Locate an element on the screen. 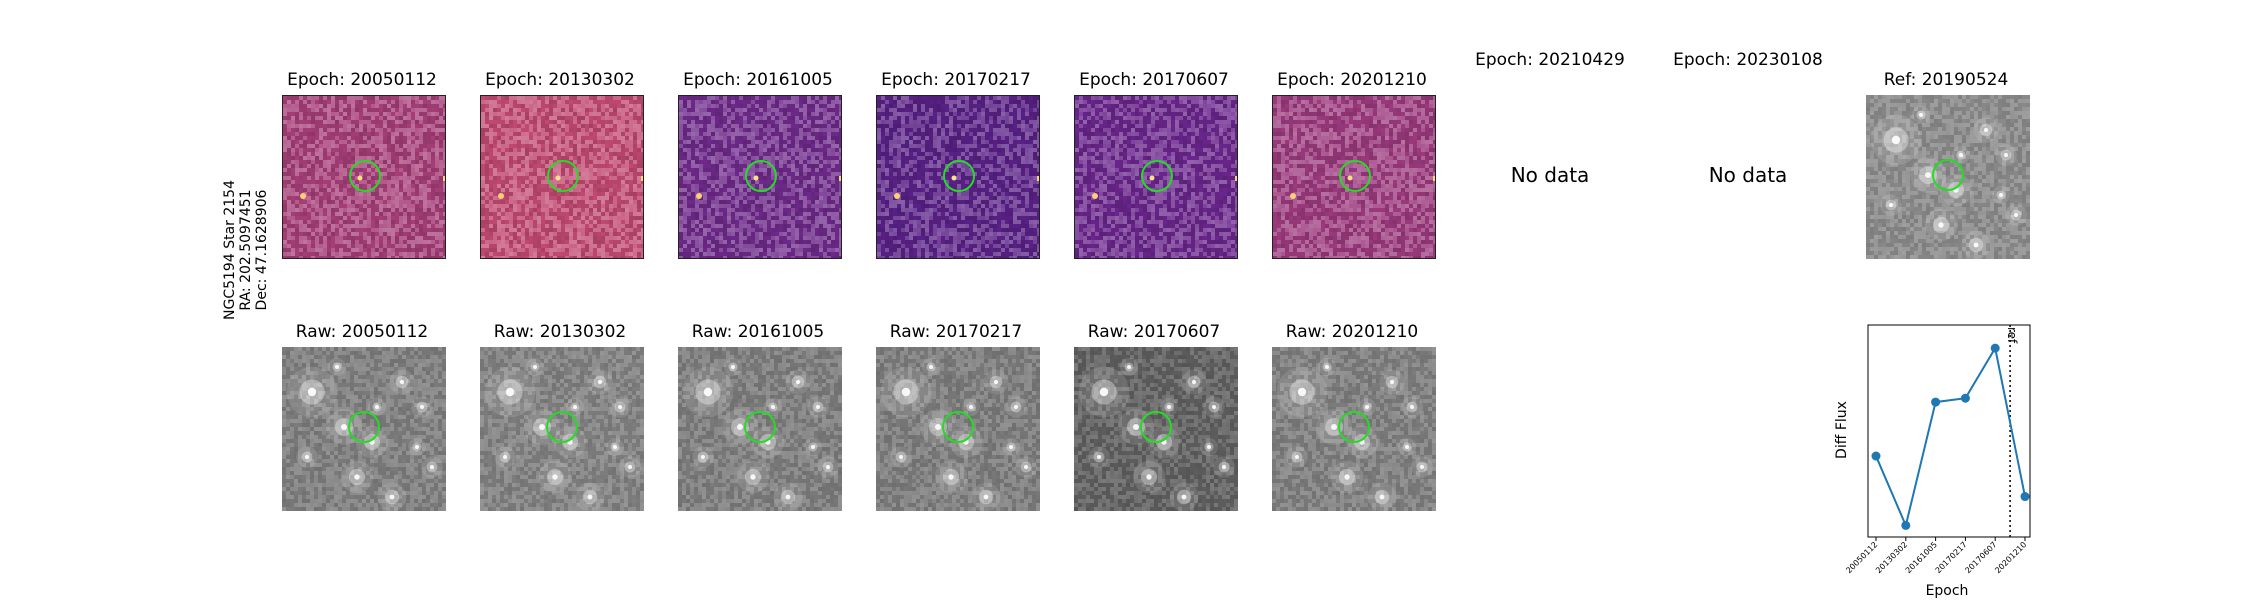 The image size is (2250, 600). diff-title: Epoch: 20130302 is located at coordinates (560, 80).